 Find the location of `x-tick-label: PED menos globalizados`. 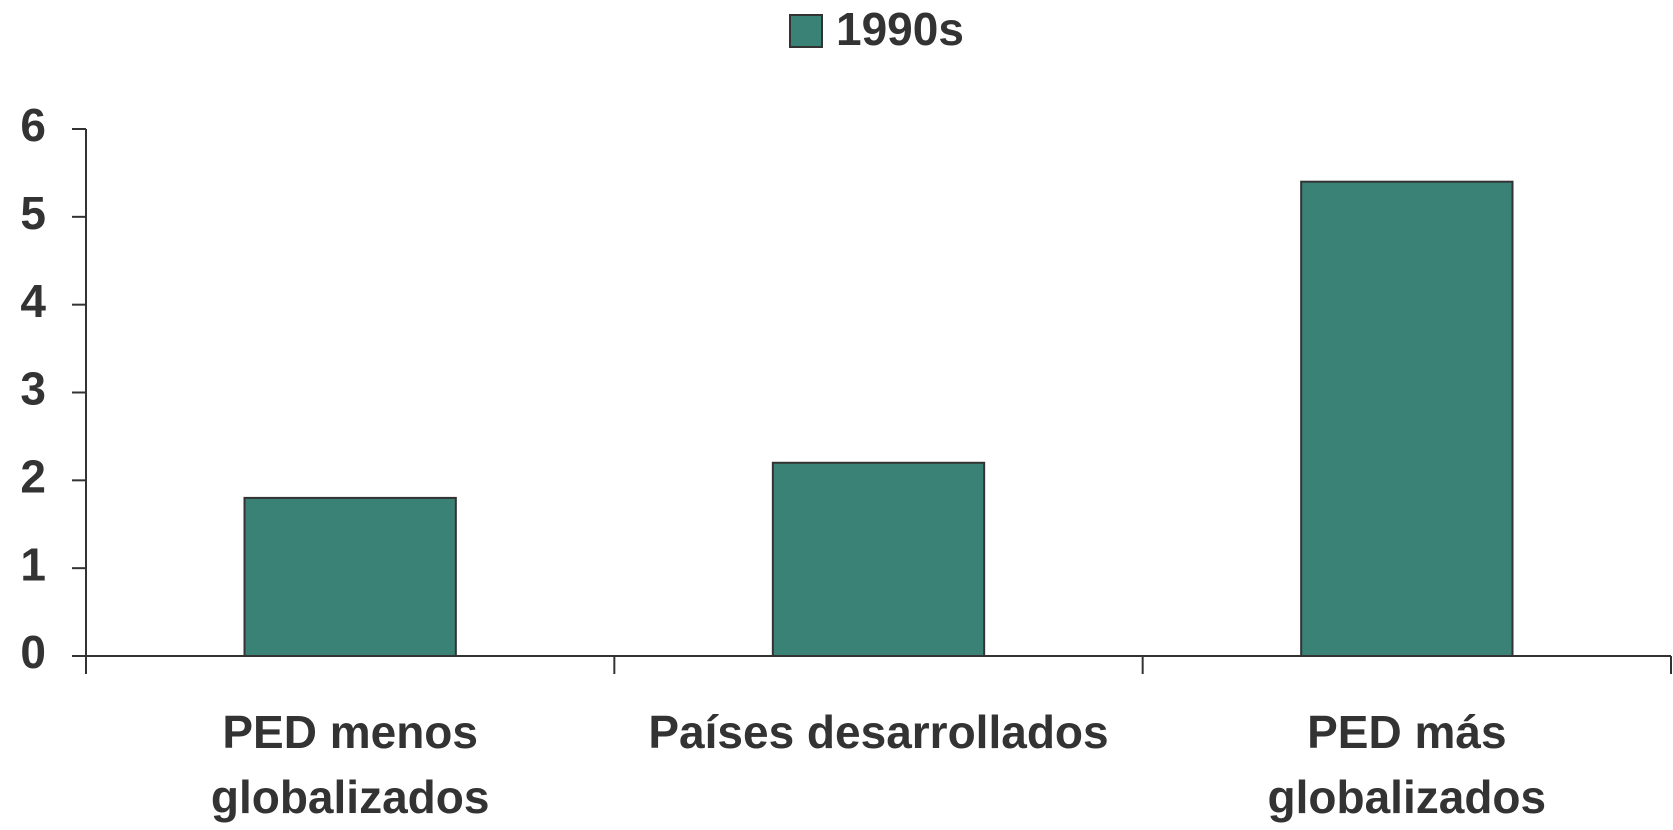

x-tick-label: PED menos globalizados is located at coordinates (350, 764).